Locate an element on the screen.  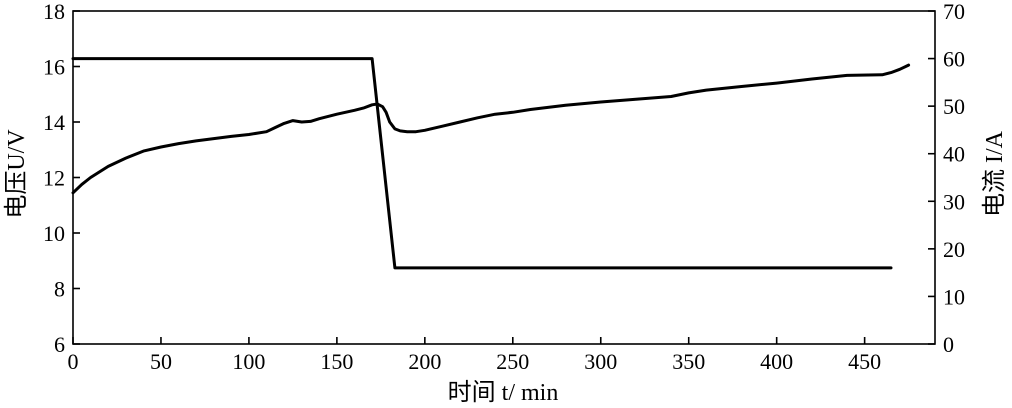
left-y-tick-label: 10 is located at coordinates (54, 233).